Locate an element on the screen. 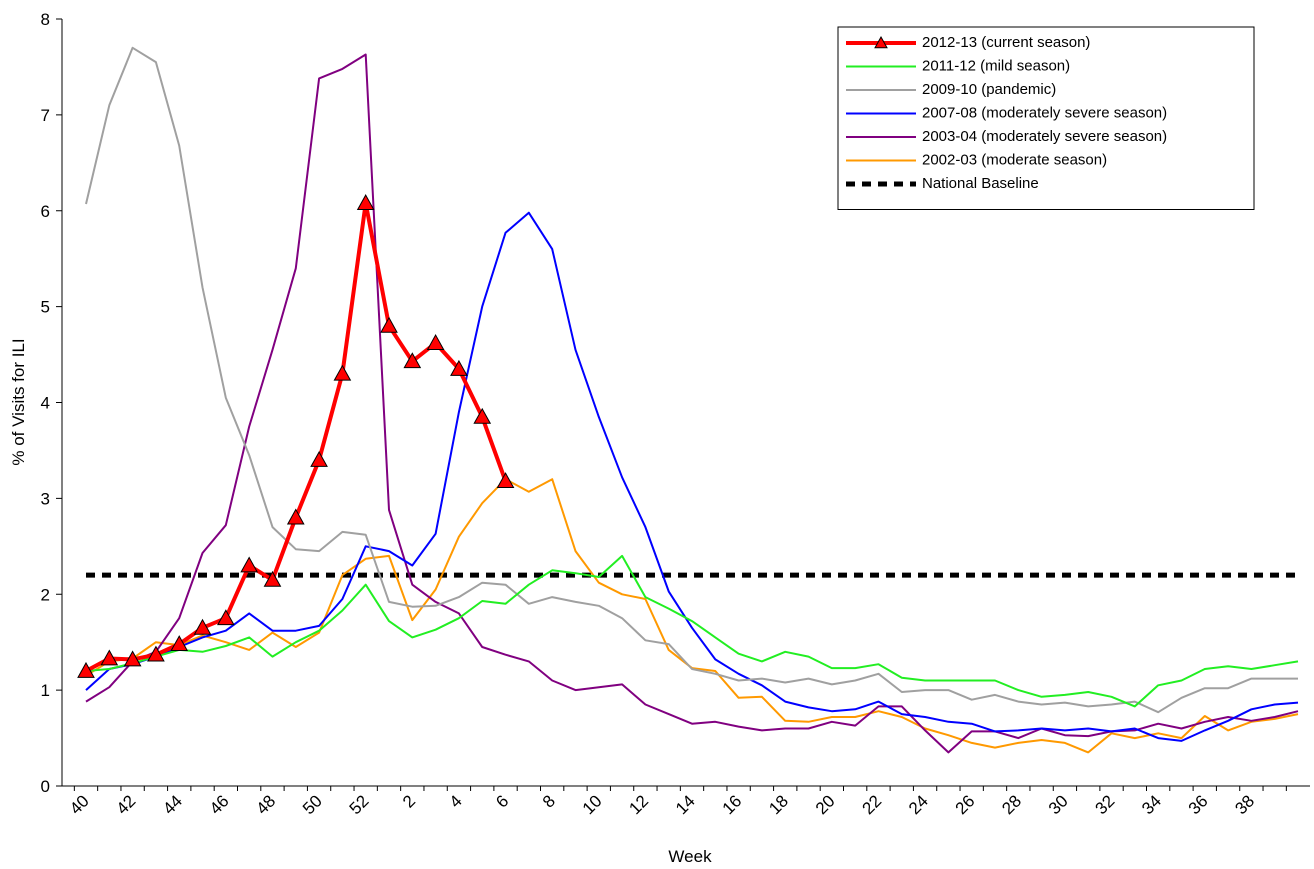 This screenshot has width=1314, height=869. y-tick-label: 3 is located at coordinates (45, 498).